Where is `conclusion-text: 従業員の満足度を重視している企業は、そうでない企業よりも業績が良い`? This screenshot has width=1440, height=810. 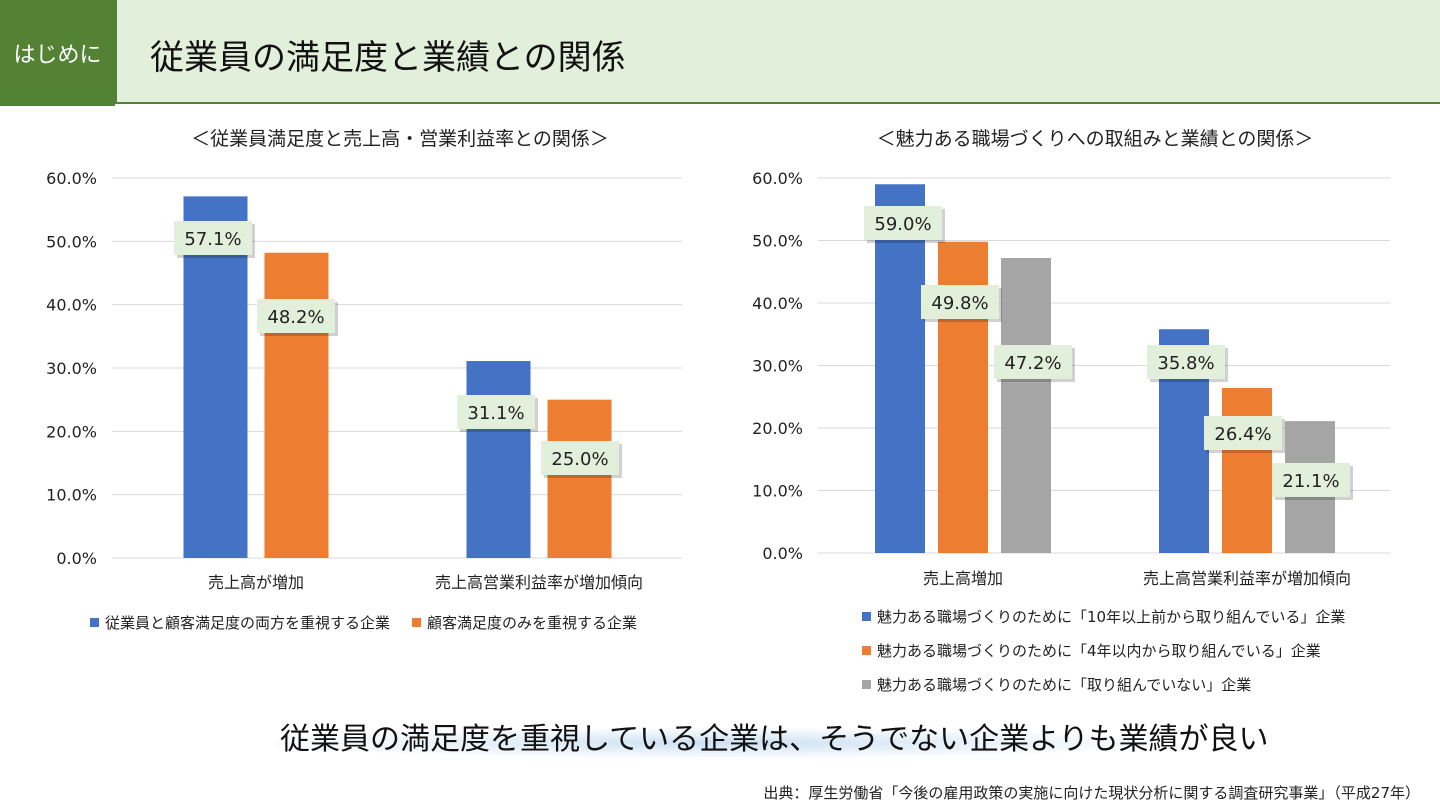 conclusion-text: 従業員の満足度を重視している企業は、そうでない企業よりも業績が良い is located at coordinates (774, 739).